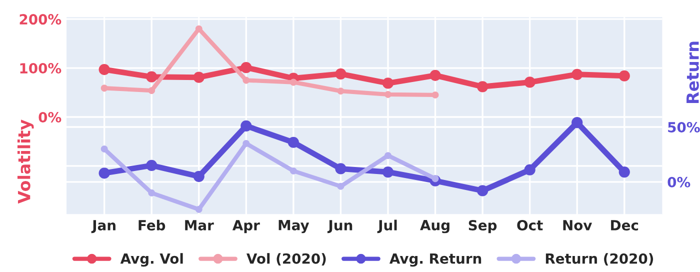 Image resolution: width=700 pixels, height=272 pixels. I want to click on x-tick-label: Apr, so click(246, 227).